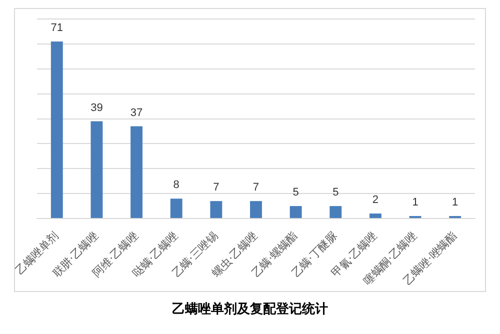  I want to click on data-label: 37, so click(136, 112).